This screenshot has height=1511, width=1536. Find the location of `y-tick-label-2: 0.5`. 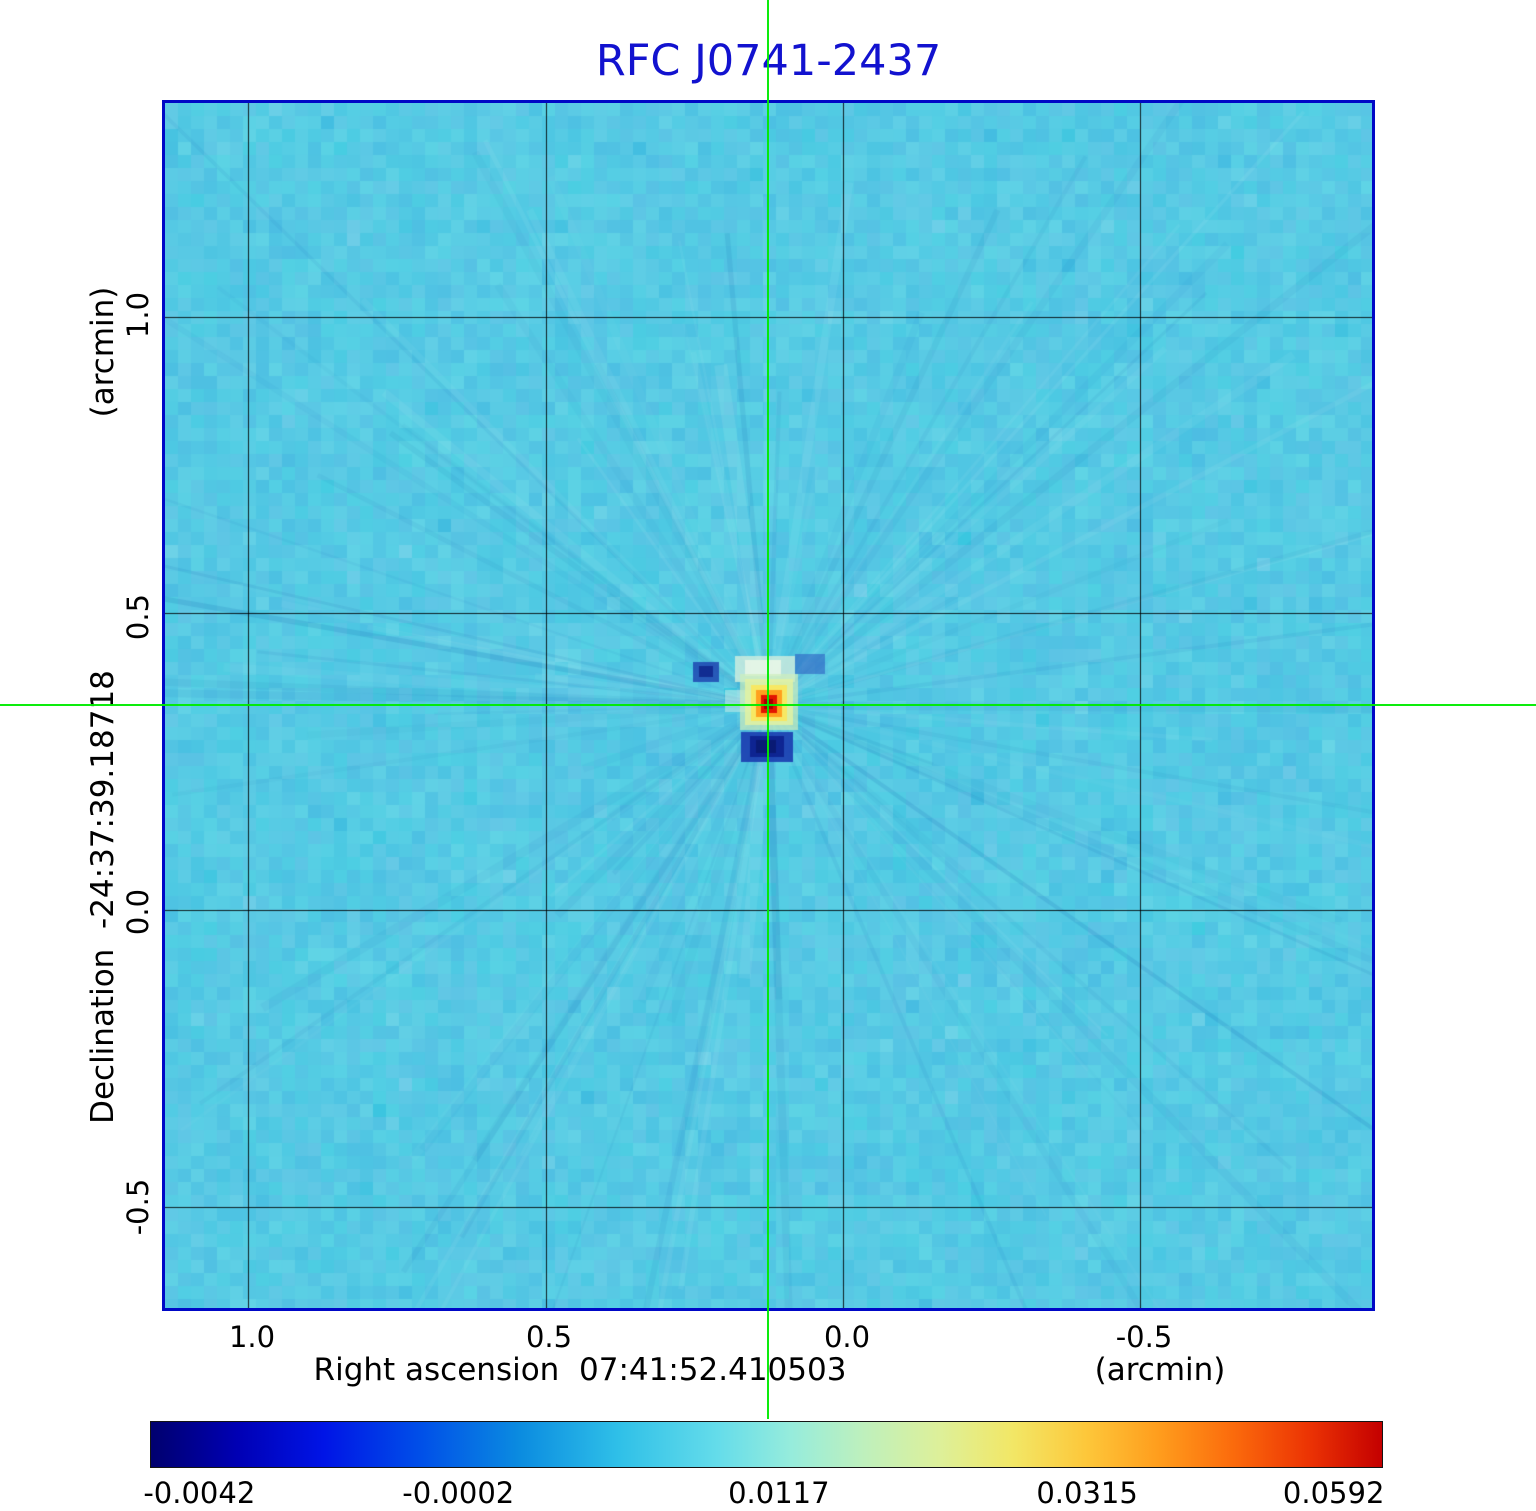

y-tick-label-2: 0.5 is located at coordinates (138, 617).